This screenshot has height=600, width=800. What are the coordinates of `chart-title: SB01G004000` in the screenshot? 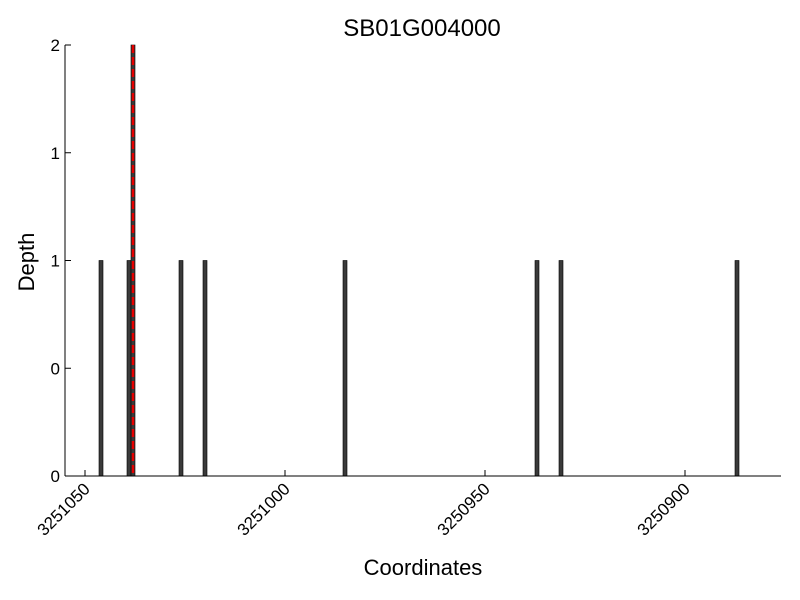 It's located at (421, 28).